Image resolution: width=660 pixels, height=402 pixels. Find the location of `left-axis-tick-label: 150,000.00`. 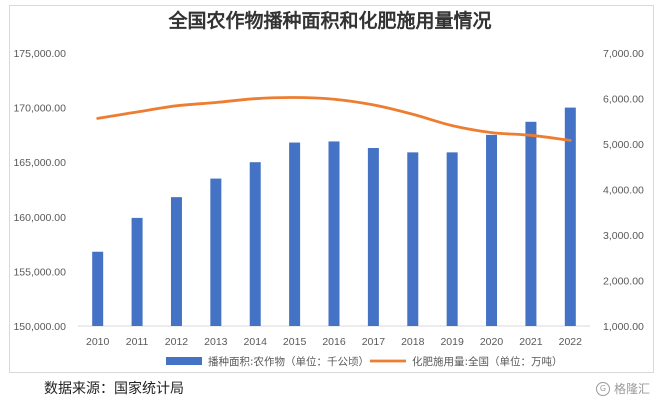

left-axis-tick-label: 150,000.00 is located at coordinates (39, 327).